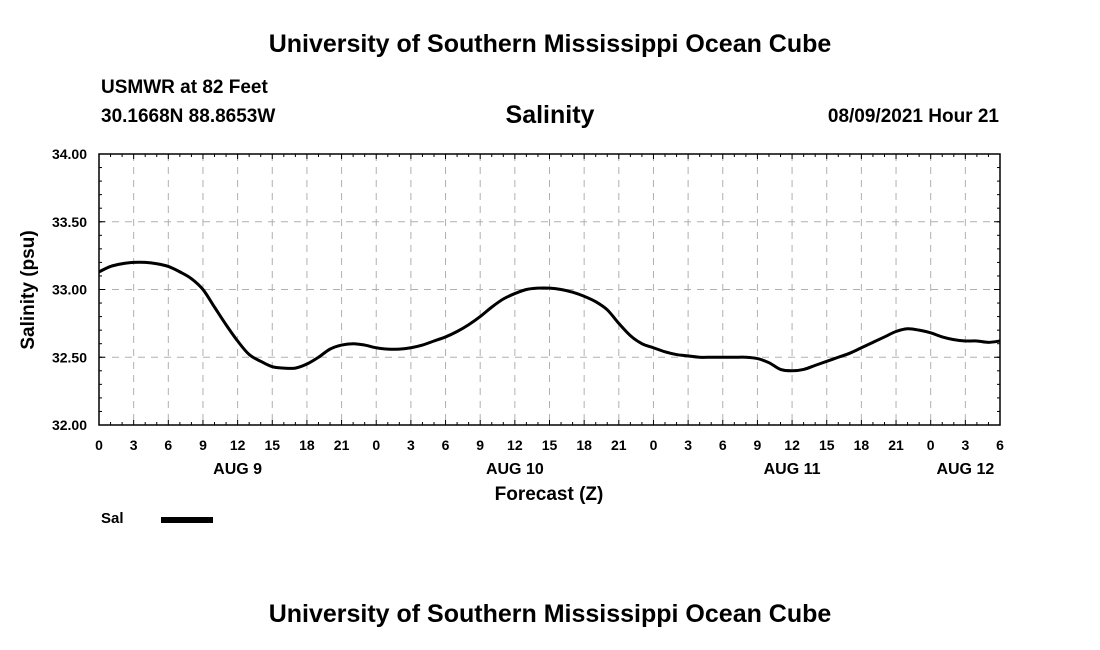 Image resolution: width=1100 pixels, height=650 pixels. Describe the element at coordinates (913, 116) in the screenshot. I see `forecast-datetime: 08/09/2021 Hour 21` at that location.